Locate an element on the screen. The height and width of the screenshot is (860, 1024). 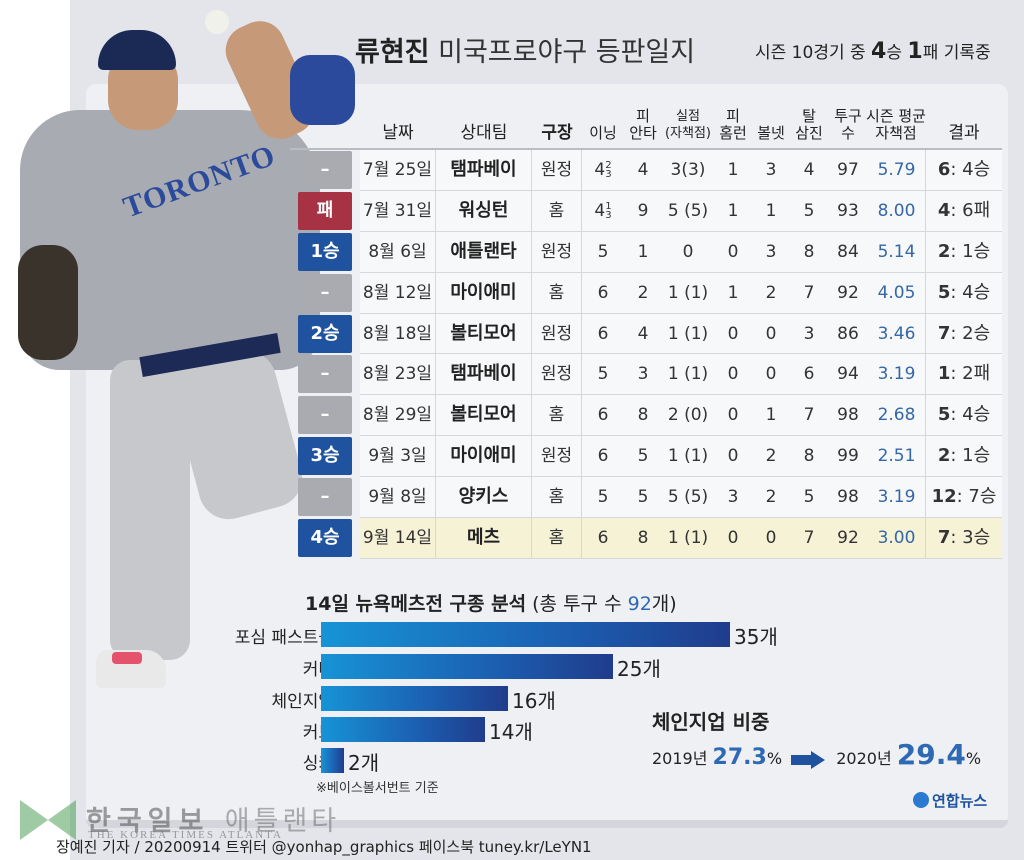
cell-opponent: 워싱턴 is located at coordinates (484, 211).